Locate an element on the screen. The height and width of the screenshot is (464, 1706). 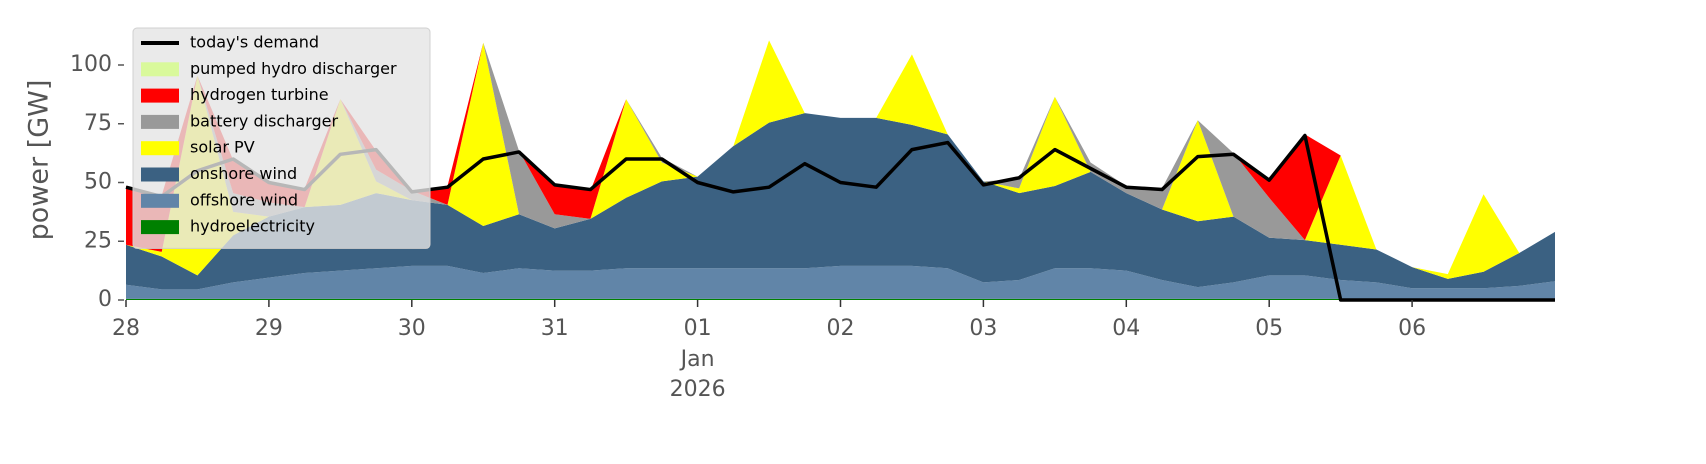
legend-label: today's demand is located at coordinates (254, 42).